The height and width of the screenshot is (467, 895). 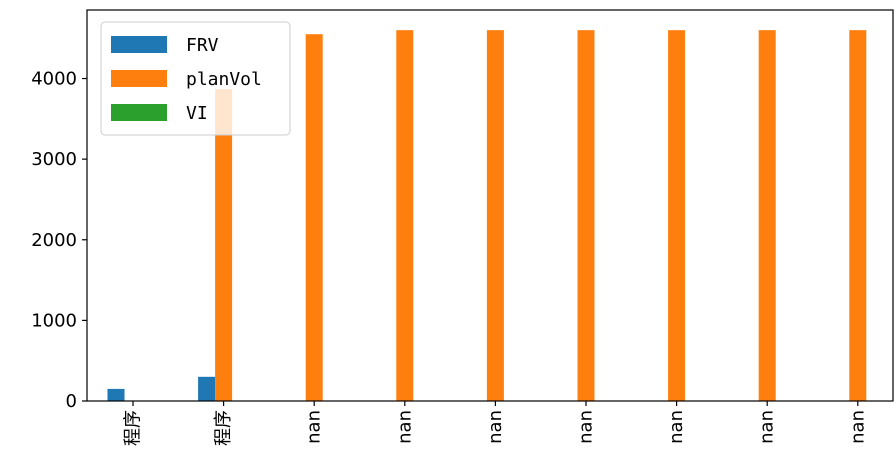 I want to click on x-tick-label-7: nan, so click(x=767, y=427).